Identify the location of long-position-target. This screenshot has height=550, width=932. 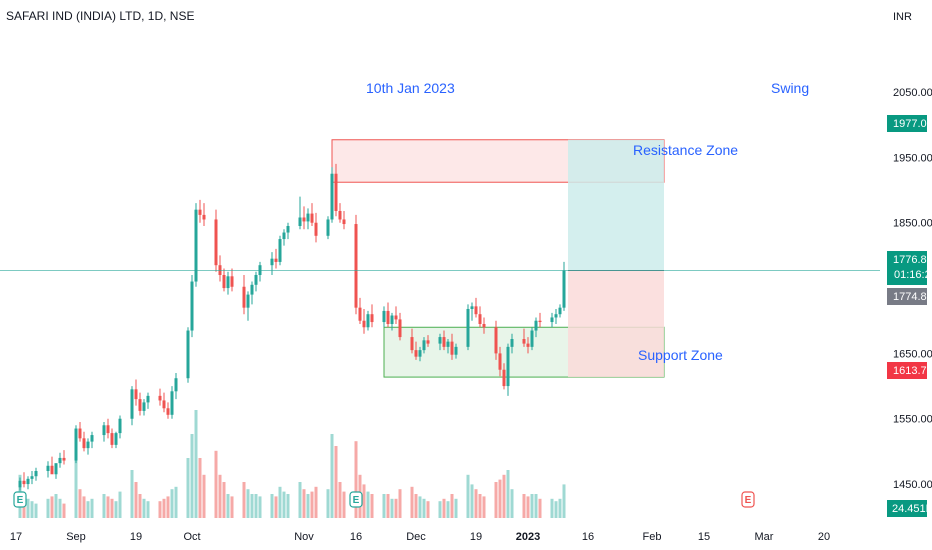
(616, 205).